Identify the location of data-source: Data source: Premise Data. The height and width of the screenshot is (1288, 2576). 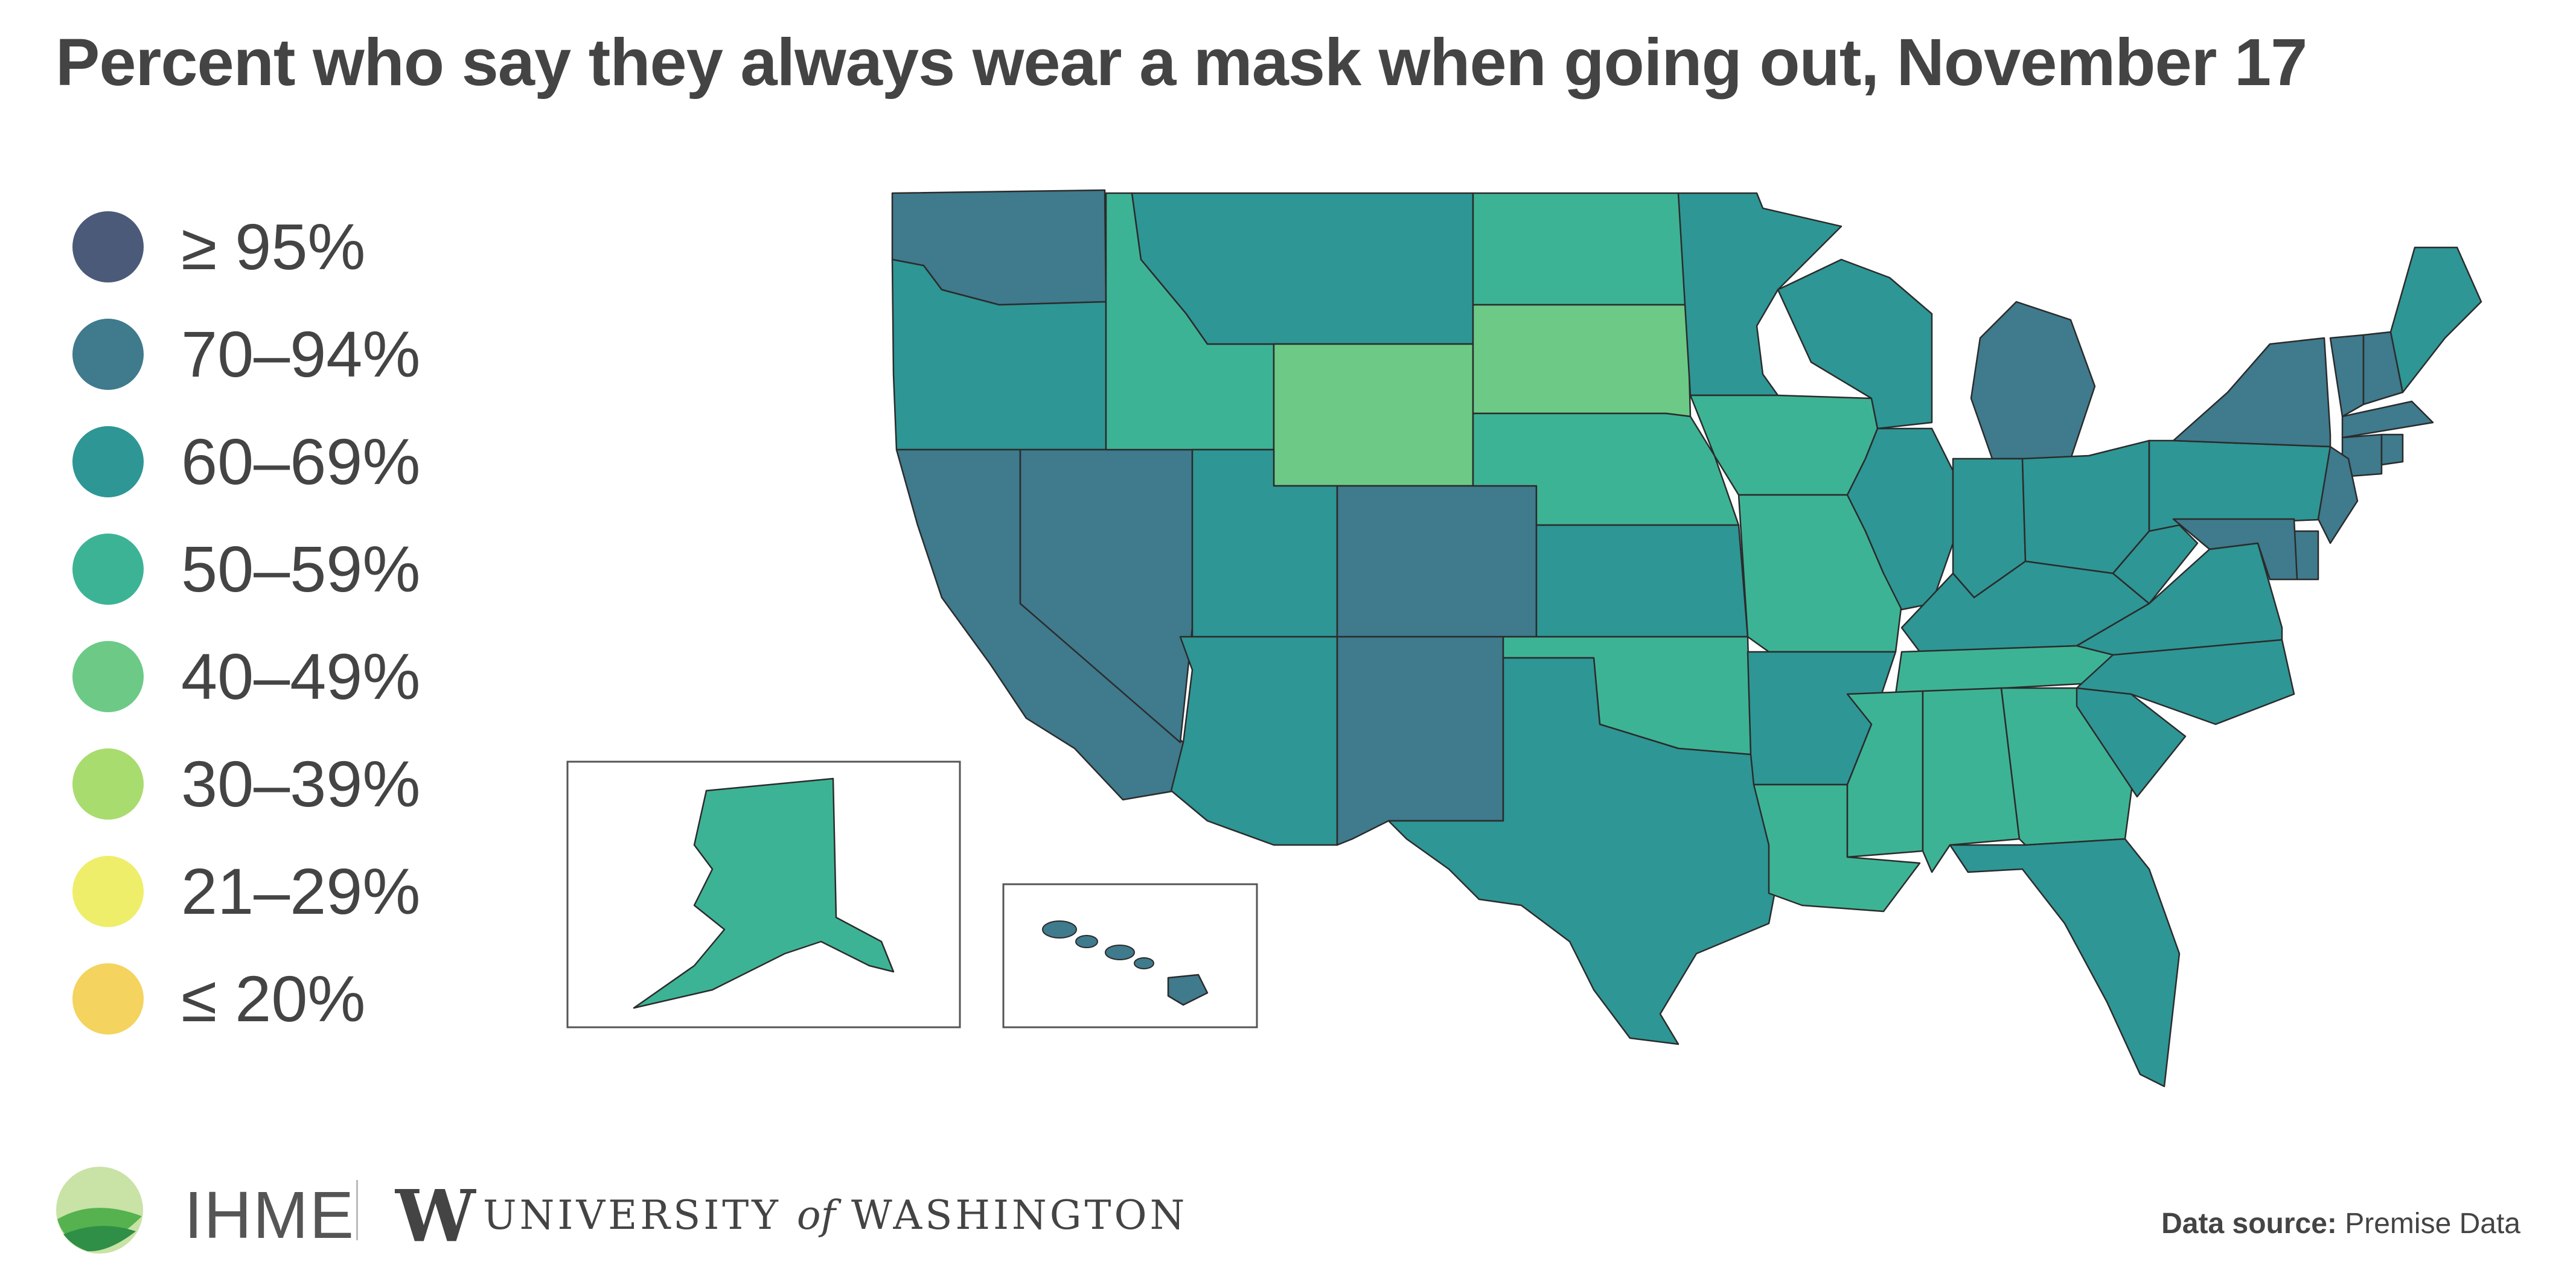
(2341, 1223).